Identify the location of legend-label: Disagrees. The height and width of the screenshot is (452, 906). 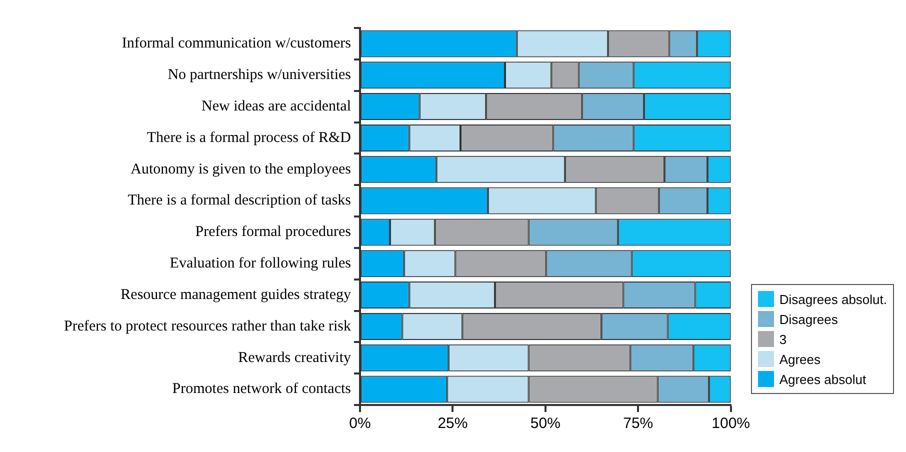
(808, 319).